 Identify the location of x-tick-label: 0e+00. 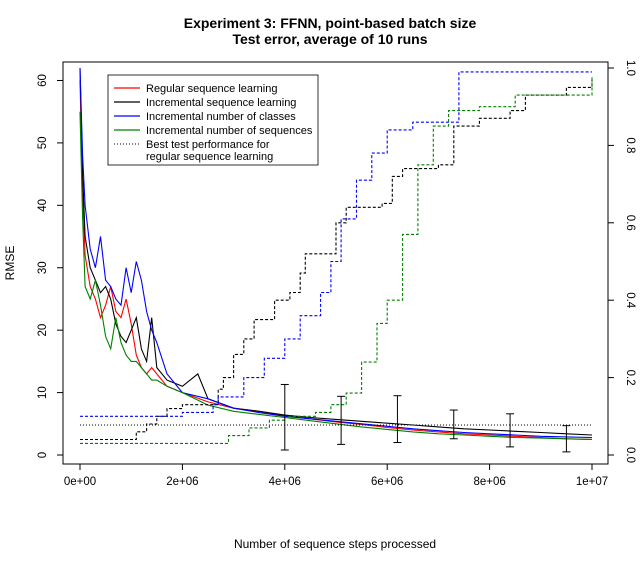
(80, 482).